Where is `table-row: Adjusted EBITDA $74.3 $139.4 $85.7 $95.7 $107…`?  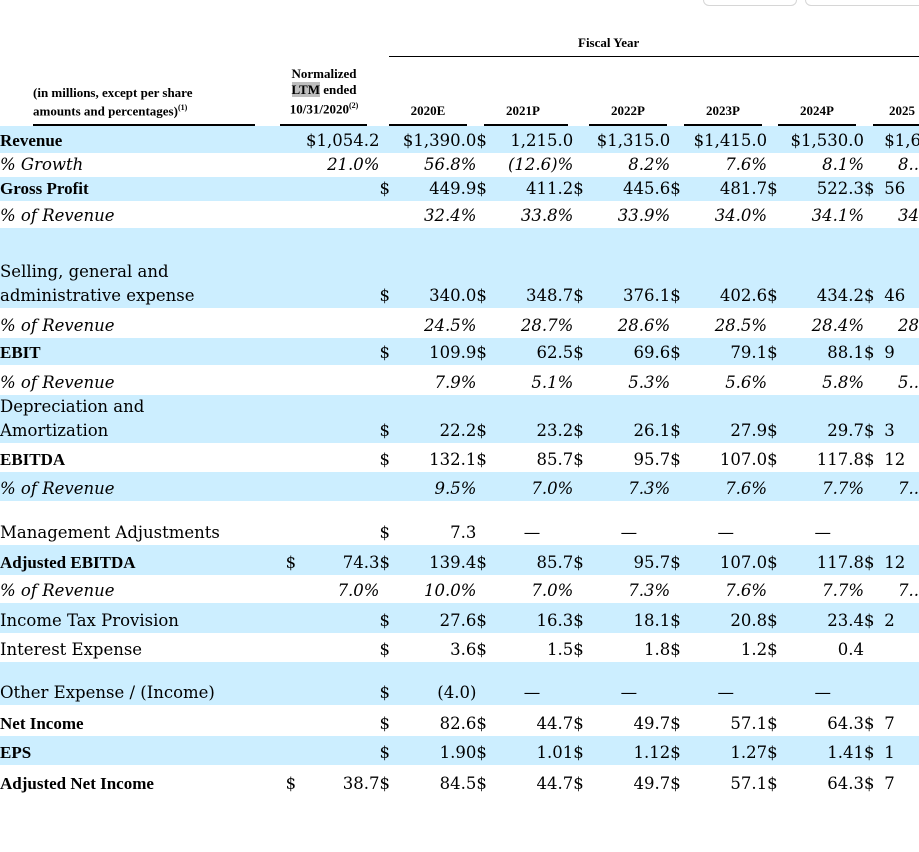
table-row: Adjusted EBITDA $74.3 $139.4 $85.7 $95.7 $107… is located at coordinates (459, 560).